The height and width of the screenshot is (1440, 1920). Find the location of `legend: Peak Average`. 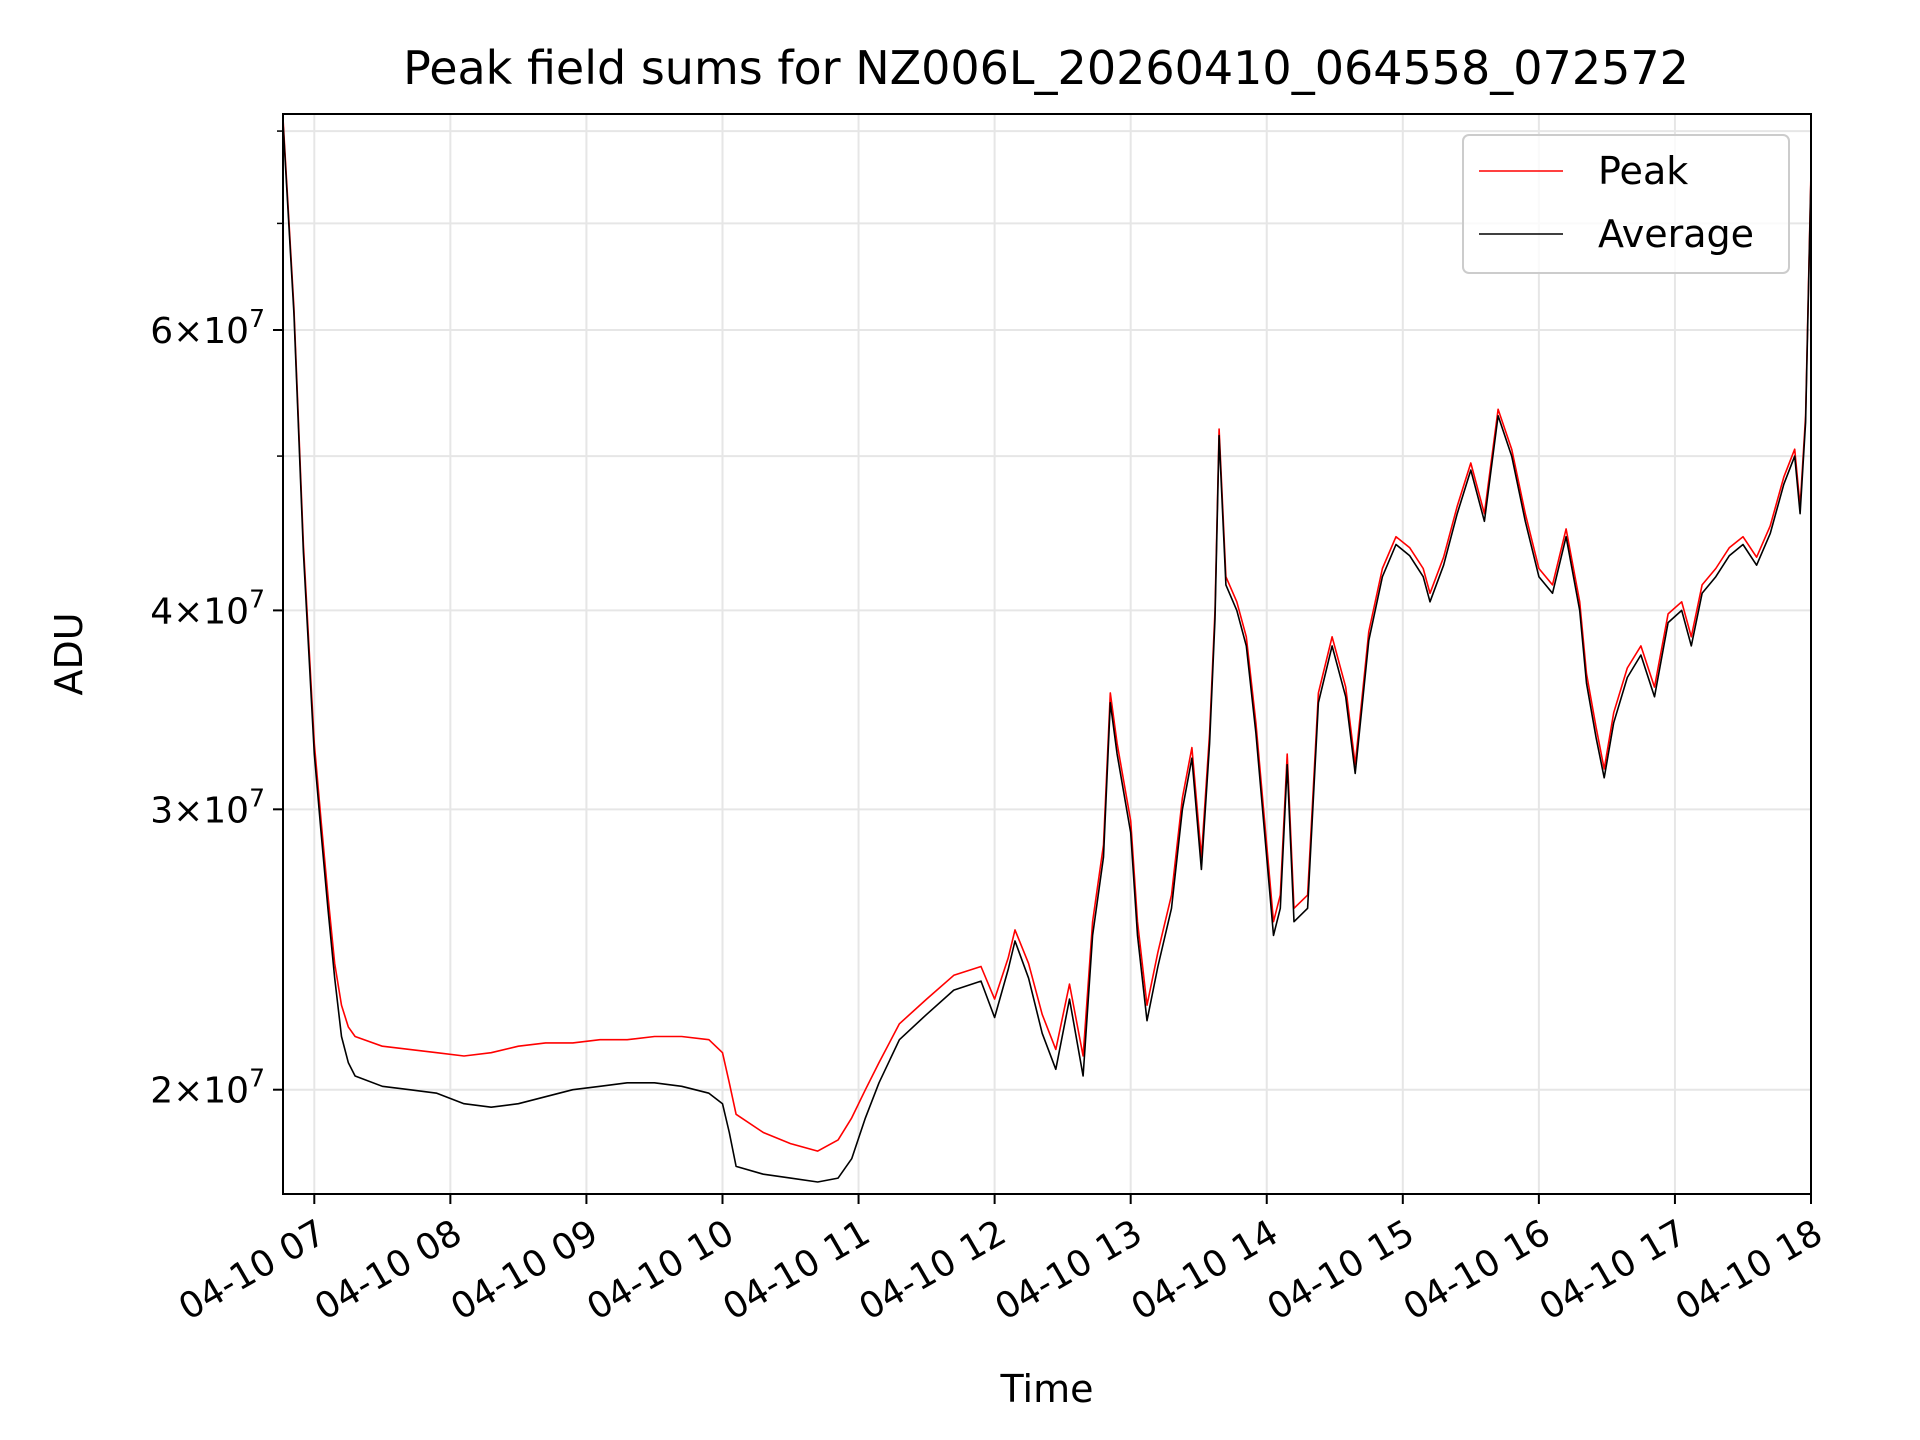

legend: Peak Average is located at coordinates (1626, 204).